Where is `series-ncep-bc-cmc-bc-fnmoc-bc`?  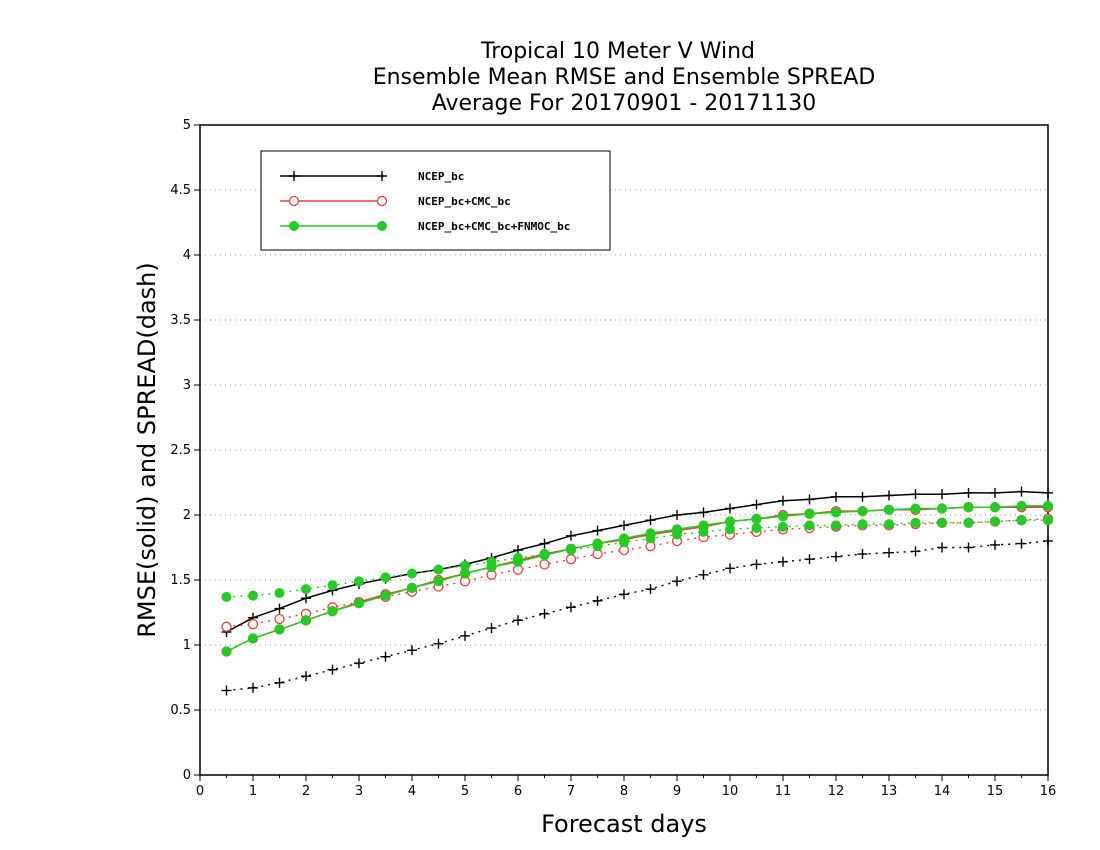 series-ncep-bc-cmc-bc-fnmoc-bc is located at coordinates (637, 578).